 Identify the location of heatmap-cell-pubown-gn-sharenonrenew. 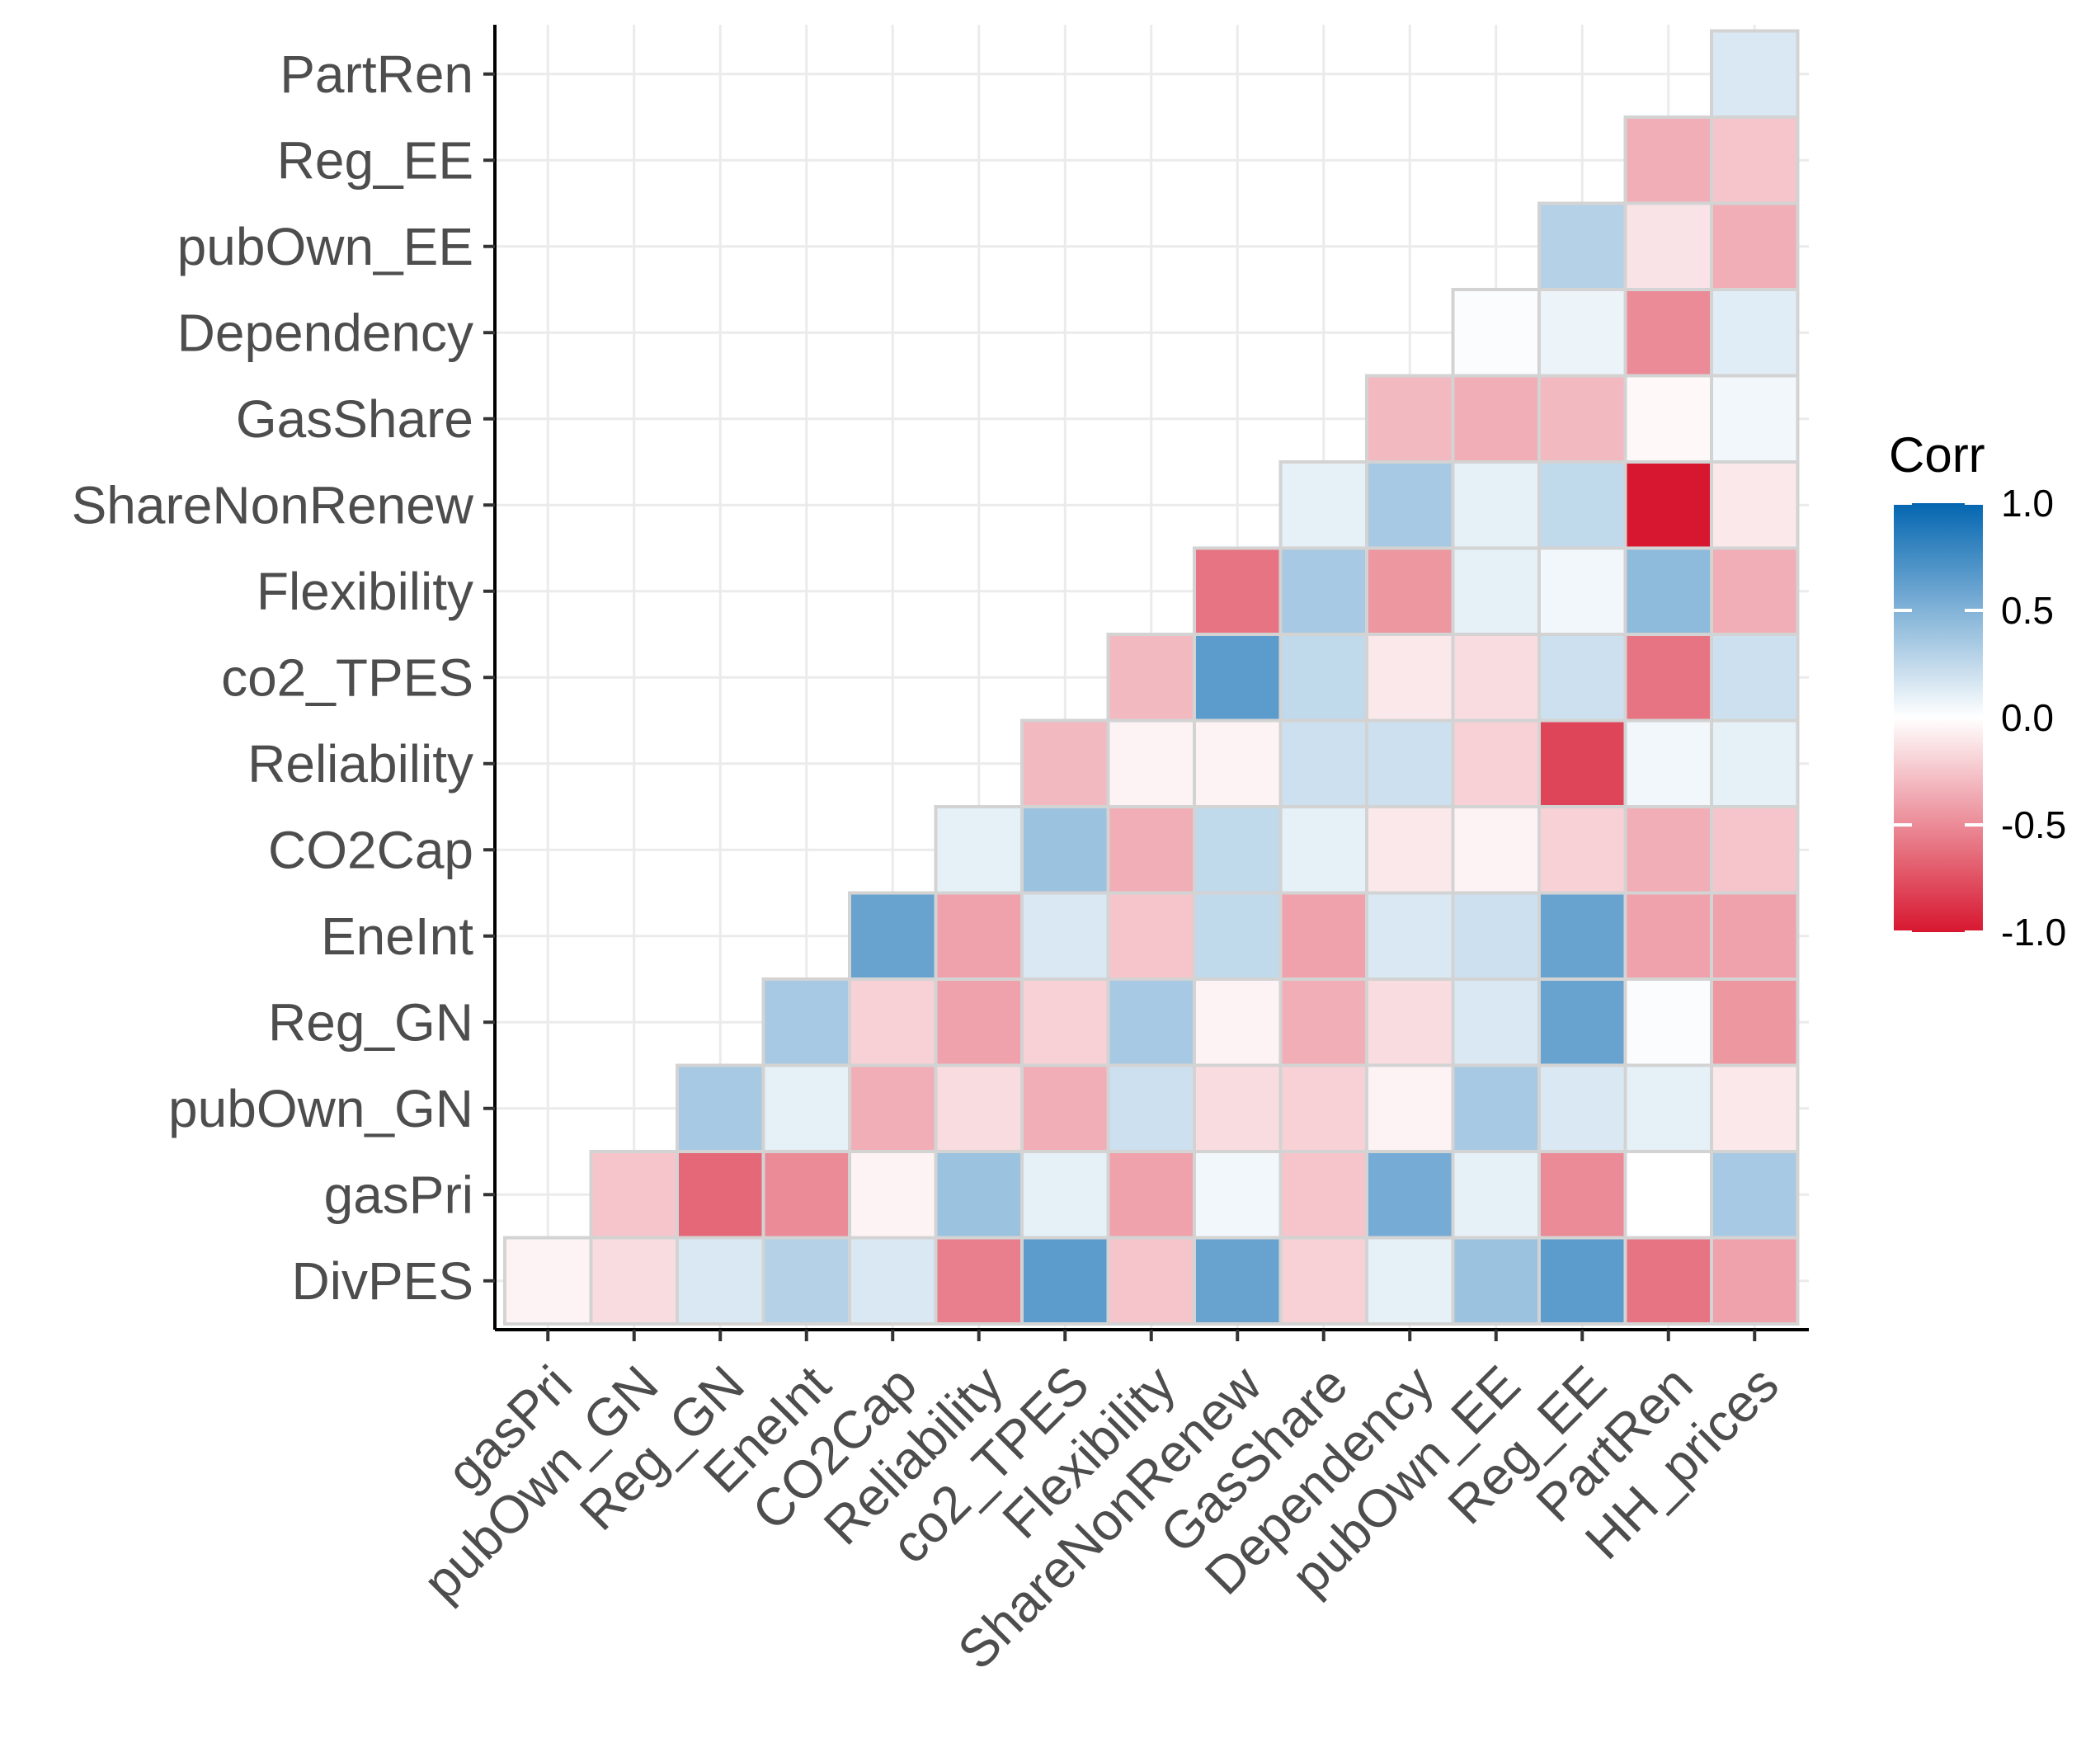
(1238, 1108).